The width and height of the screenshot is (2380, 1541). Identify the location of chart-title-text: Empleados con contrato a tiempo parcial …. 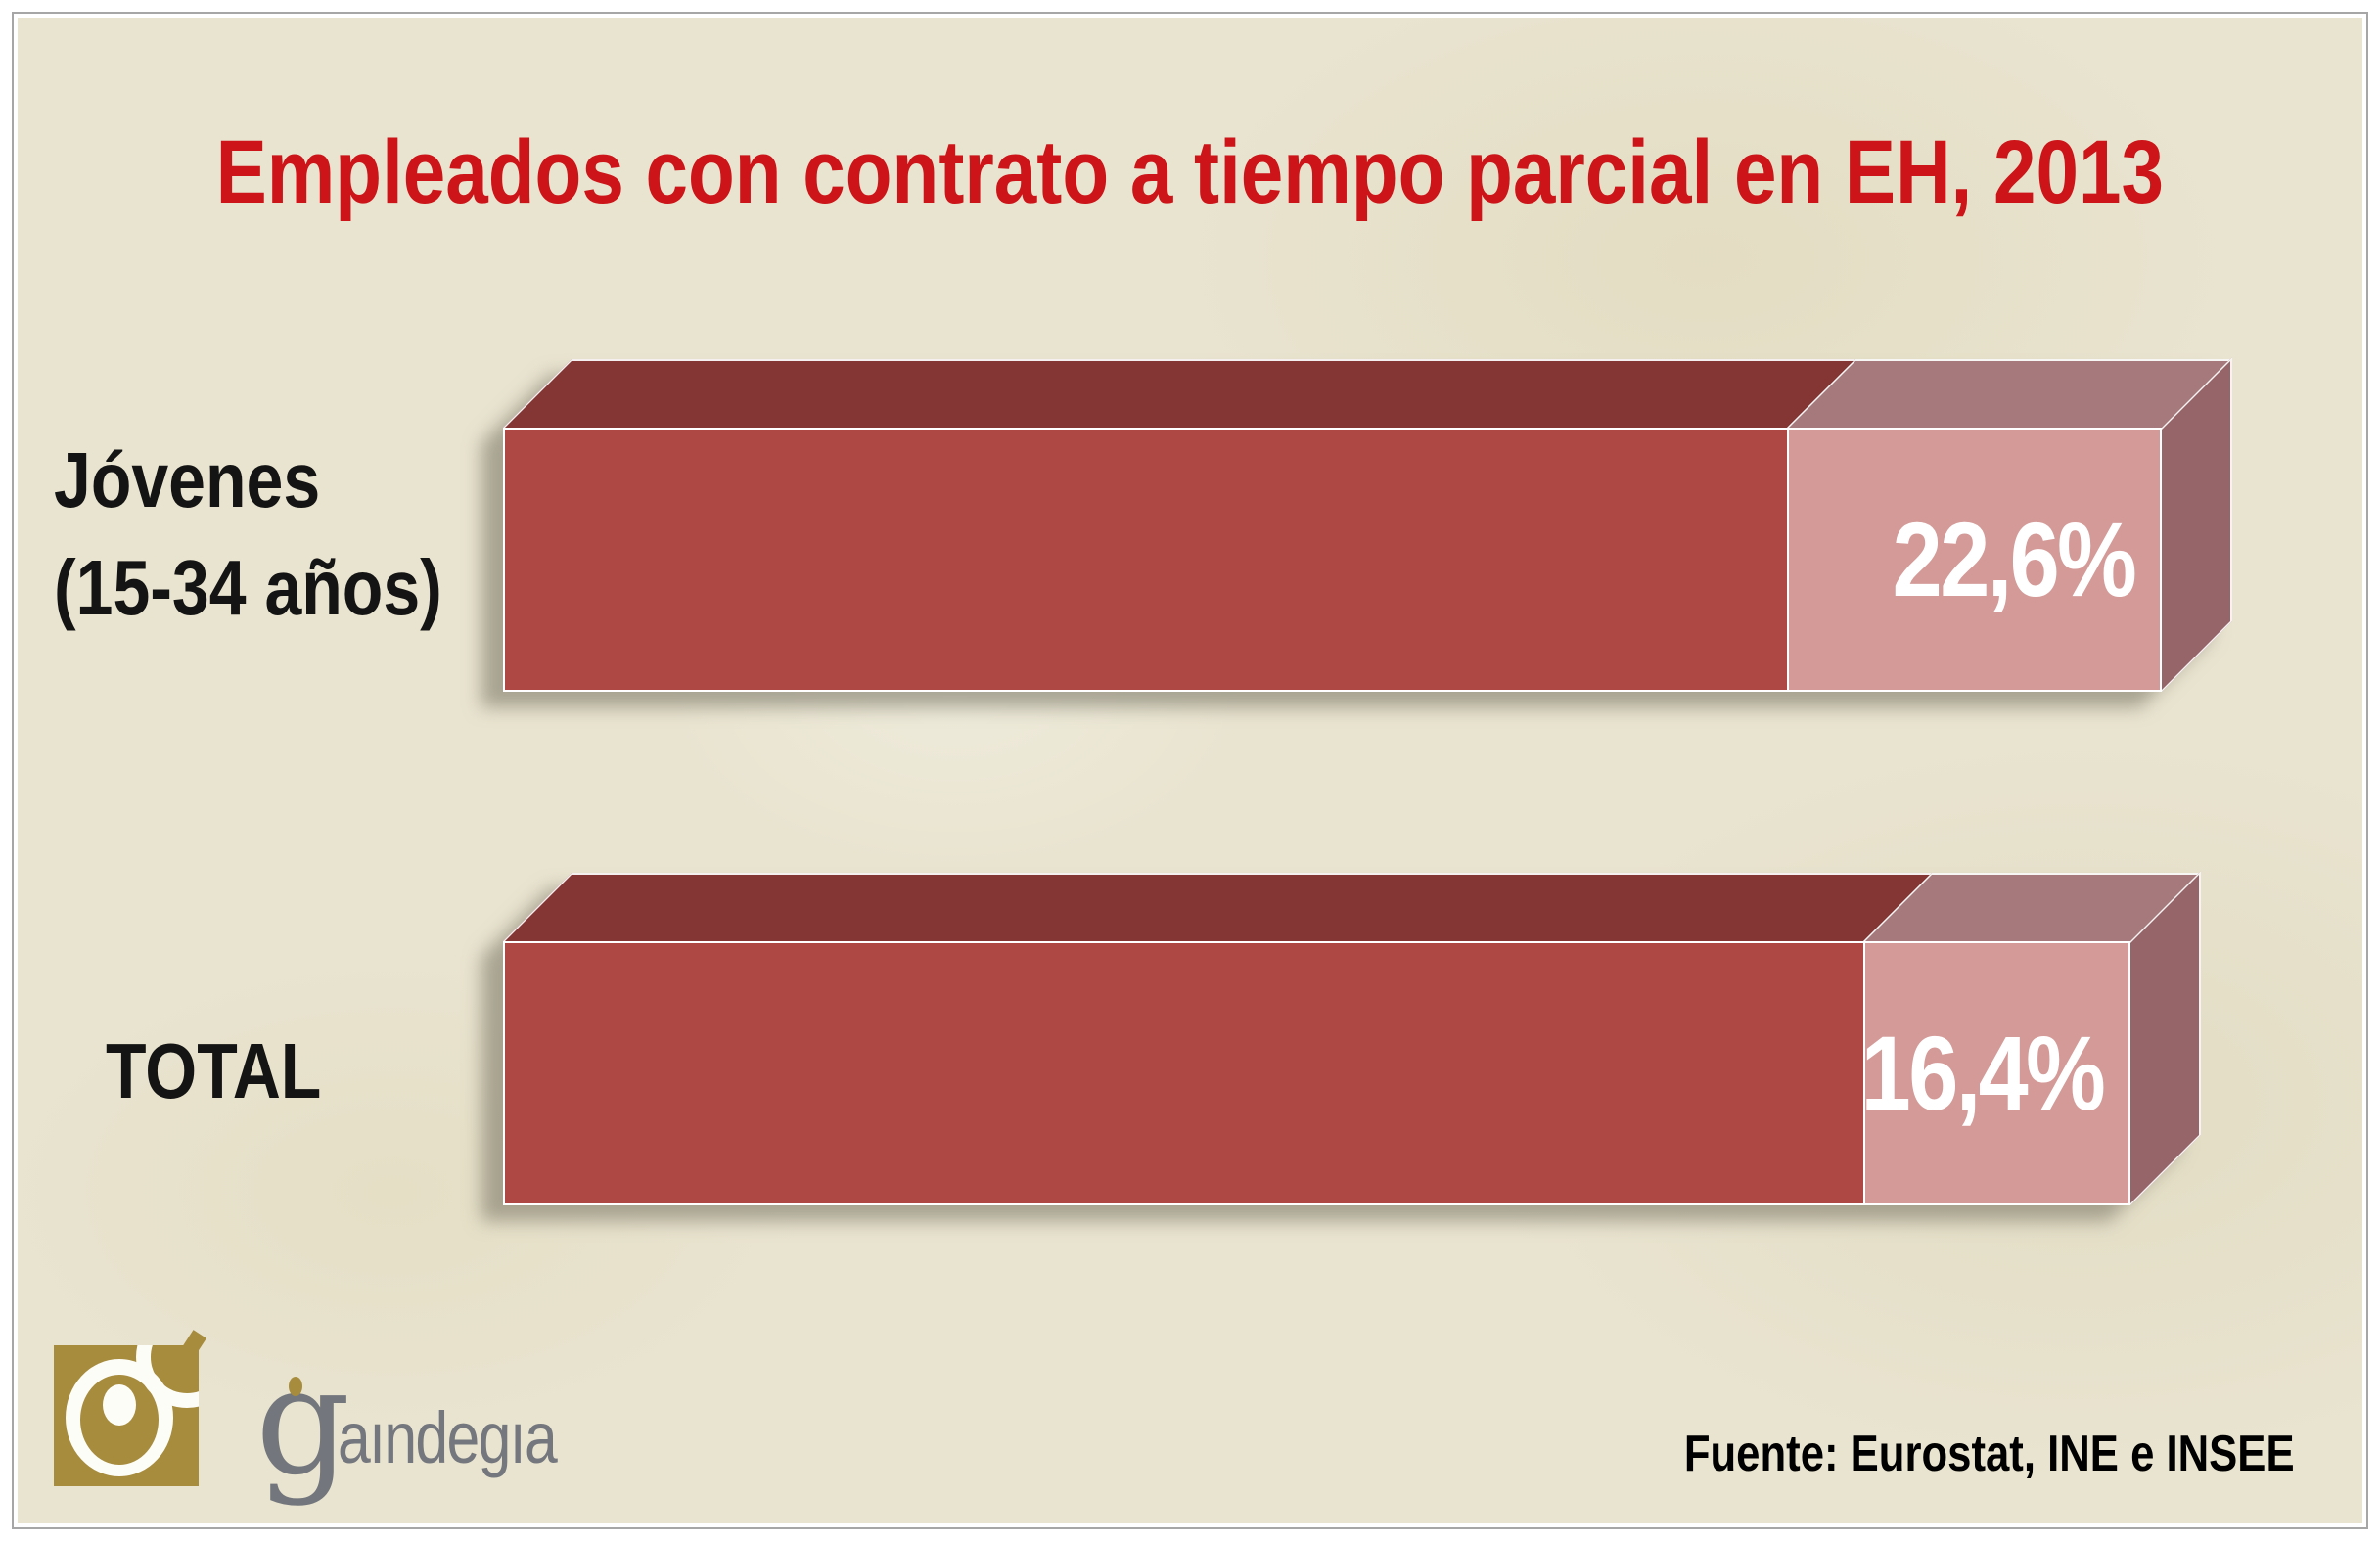
(1190, 171).